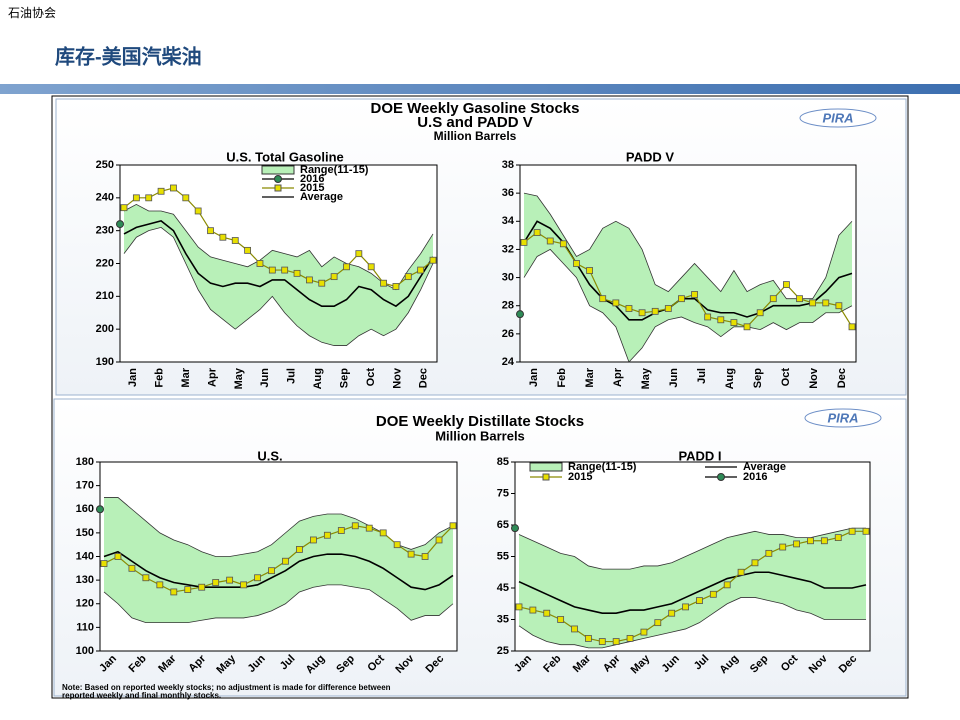 The width and height of the screenshot is (960, 720). What do you see at coordinates (312, 188) in the screenshot?
I see `legend-label: 2015` at bounding box center [312, 188].